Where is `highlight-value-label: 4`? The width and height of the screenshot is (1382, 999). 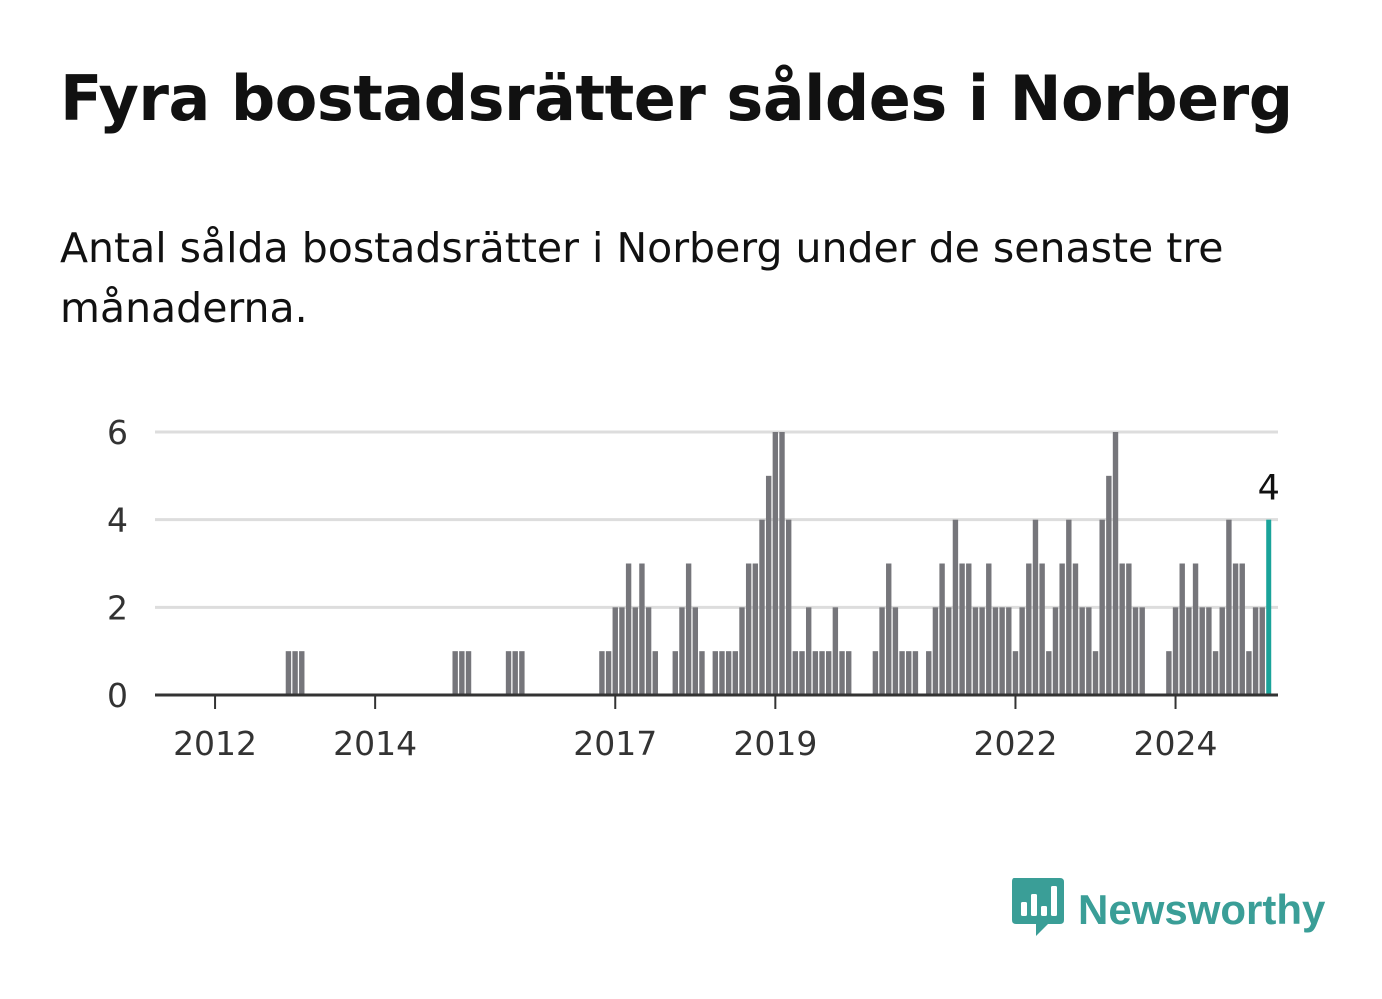 highlight-value-label: 4 is located at coordinates (1269, 489).